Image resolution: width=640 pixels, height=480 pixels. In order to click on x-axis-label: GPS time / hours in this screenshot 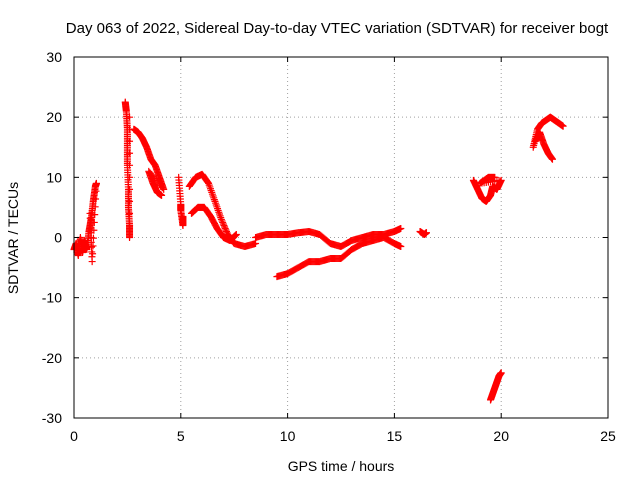, I will do `click(341, 466)`.